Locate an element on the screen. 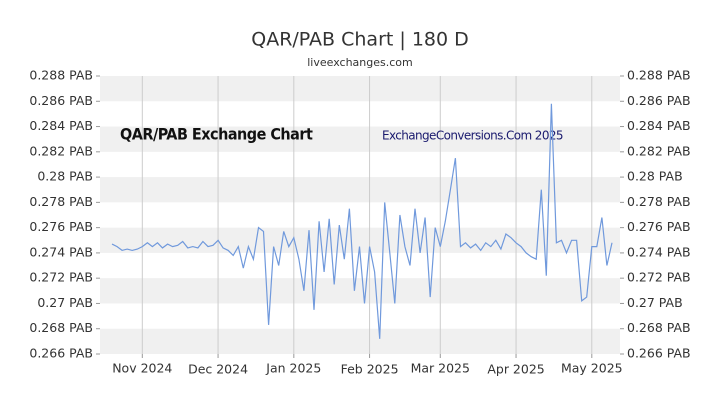 The image size is (720, 405). x-tick-label: Apr 2025 is located at coordinates (515, 369).